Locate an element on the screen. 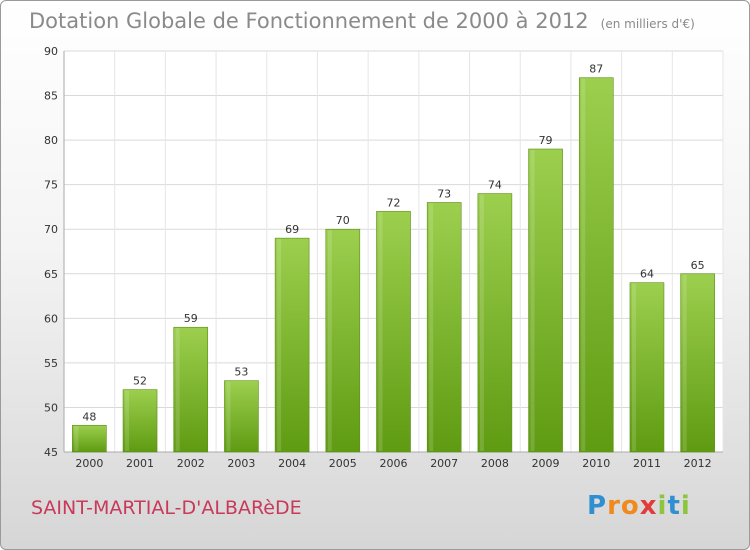  proxiti-logo: Proxiti is located at coordinates (639, 506).